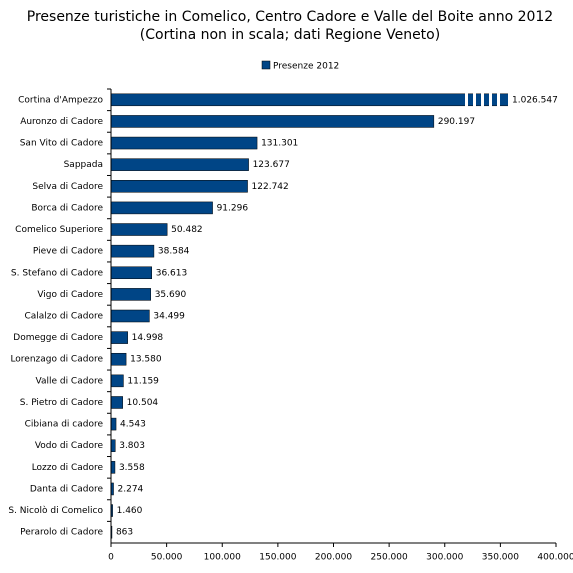 This screenshot has height=573, width=573. I want to click on y-tick-label: San Vito di Cadore, so click(62, 144).